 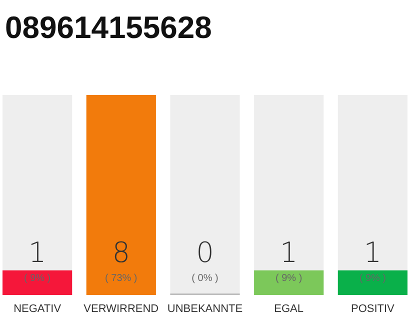 I want to click on x-tick-label: UNBEKANNTE, so click(x=205, y=309).